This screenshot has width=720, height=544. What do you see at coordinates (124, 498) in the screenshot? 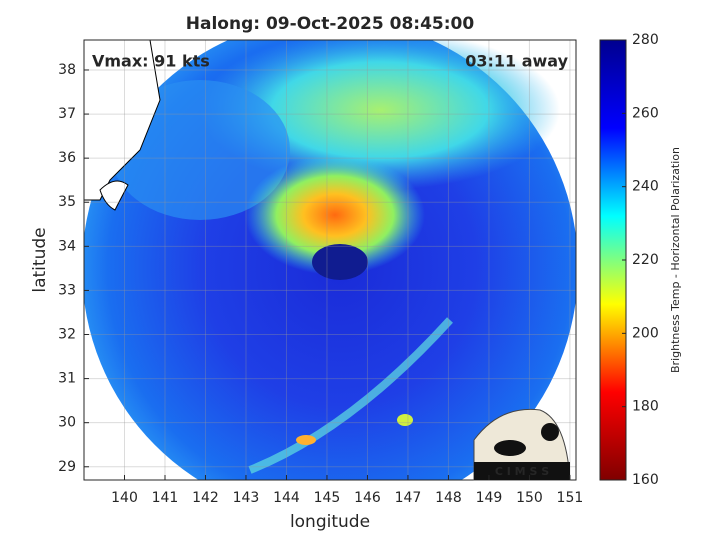
I see `x-tick-label: 140` at bounding box center [124, 498].